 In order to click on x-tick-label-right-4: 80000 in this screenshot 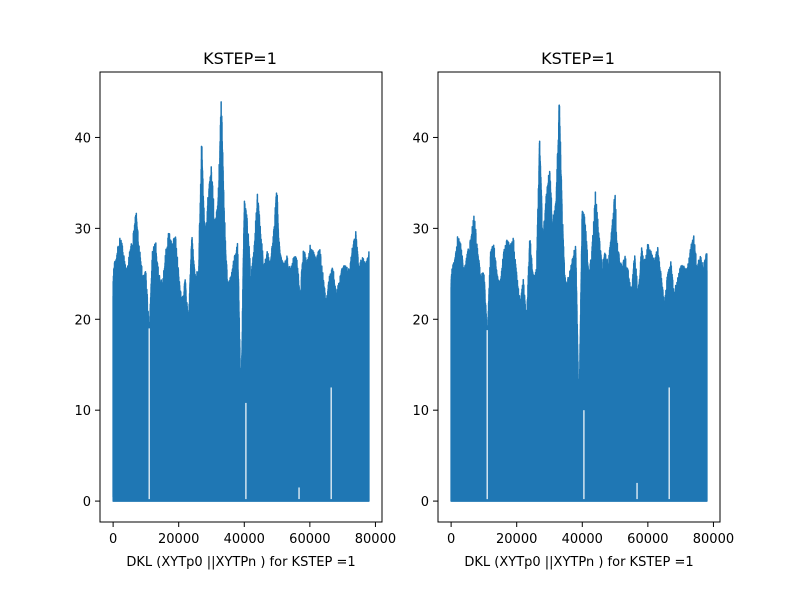, I will do `click(713, 539)`.